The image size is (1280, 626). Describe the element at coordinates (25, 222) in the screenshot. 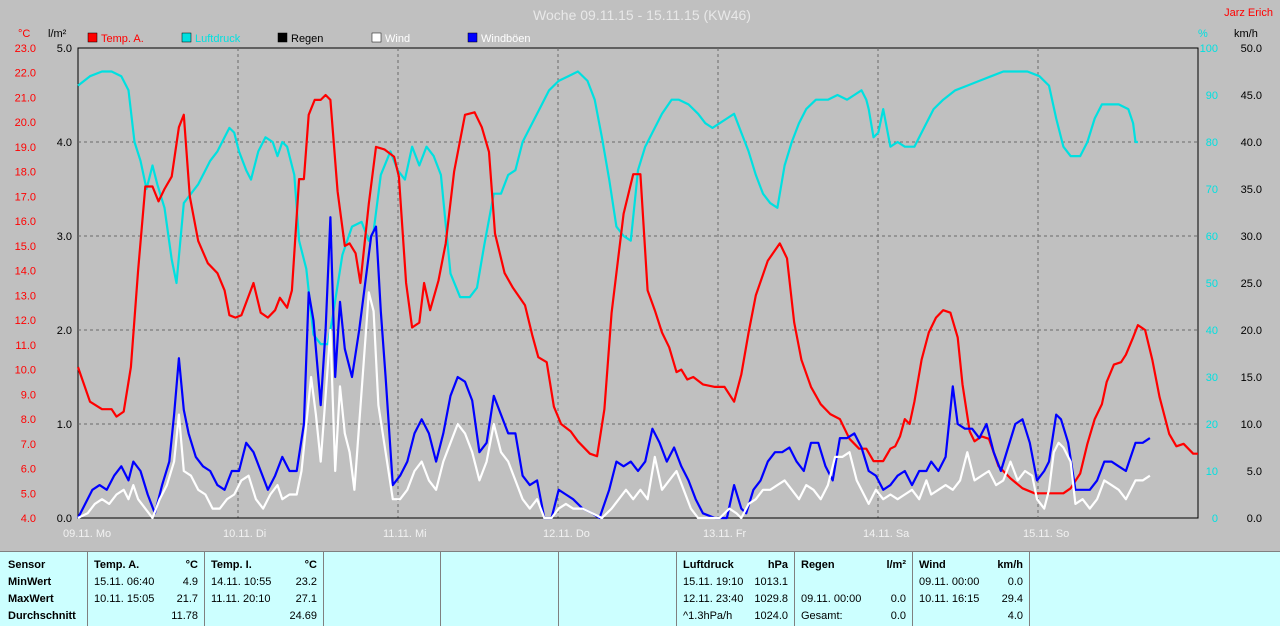

I see `temp-tick-label: 16.0` at that location.